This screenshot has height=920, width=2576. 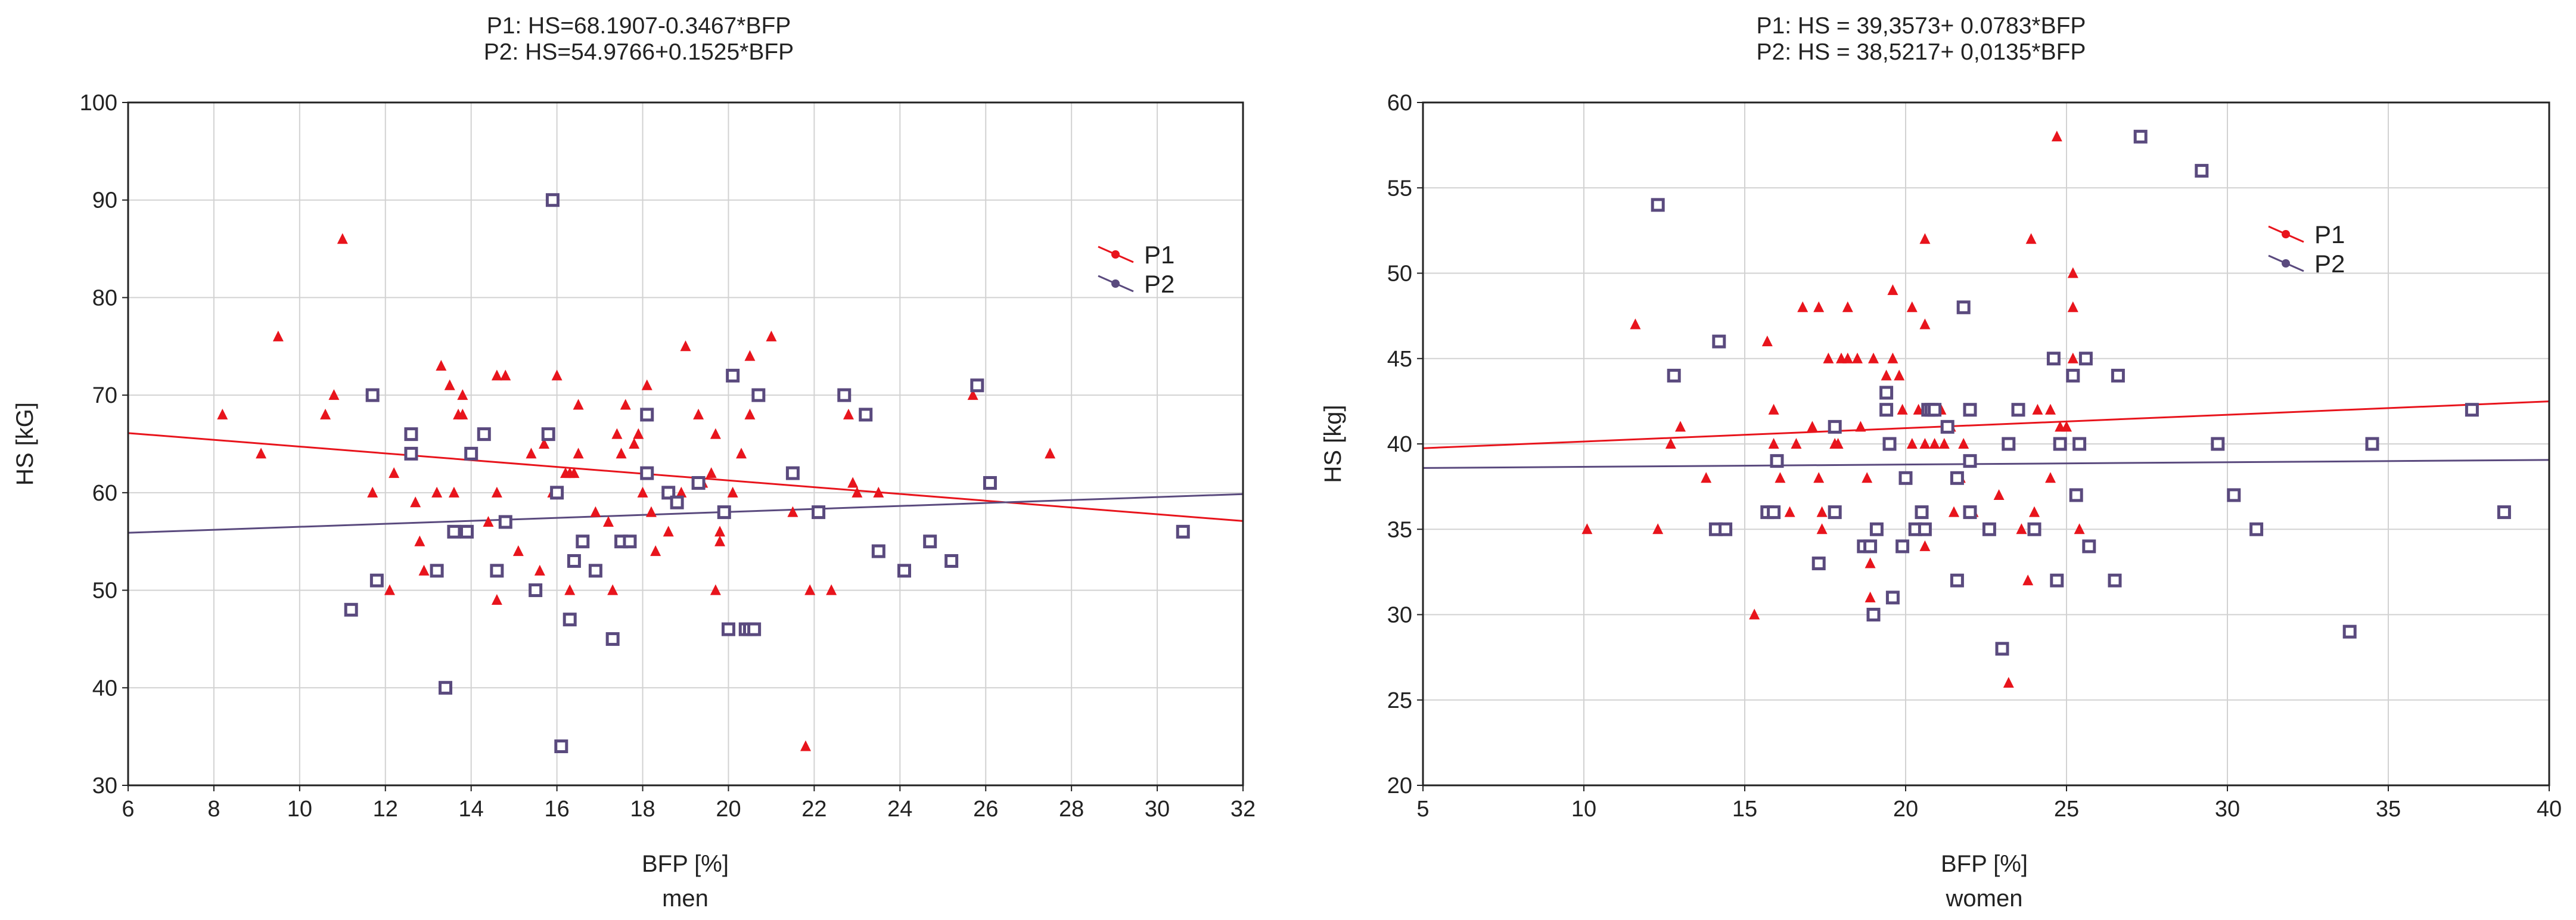 What do you see at coordinates (1583, 810) in the screenshot?
I see `x-tick-label: 10` at bounding box center [1583, 810].